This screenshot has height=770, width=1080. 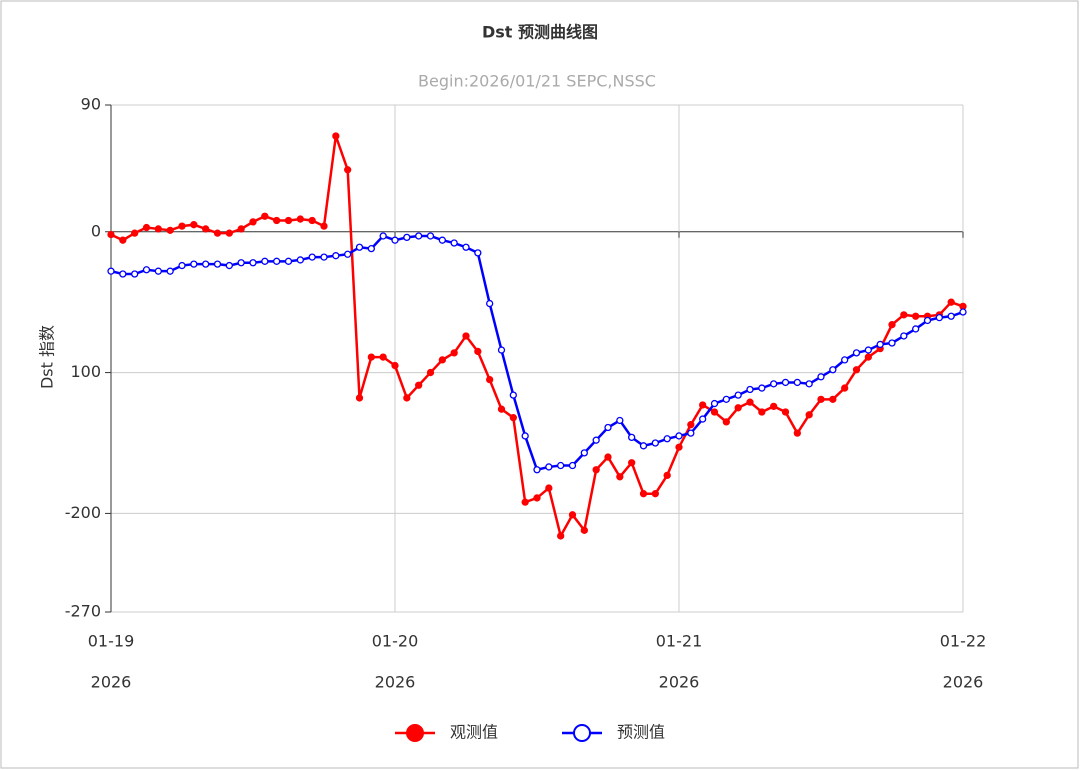 I want to click on y-tick-label: 100, so click(x=85, y=371).